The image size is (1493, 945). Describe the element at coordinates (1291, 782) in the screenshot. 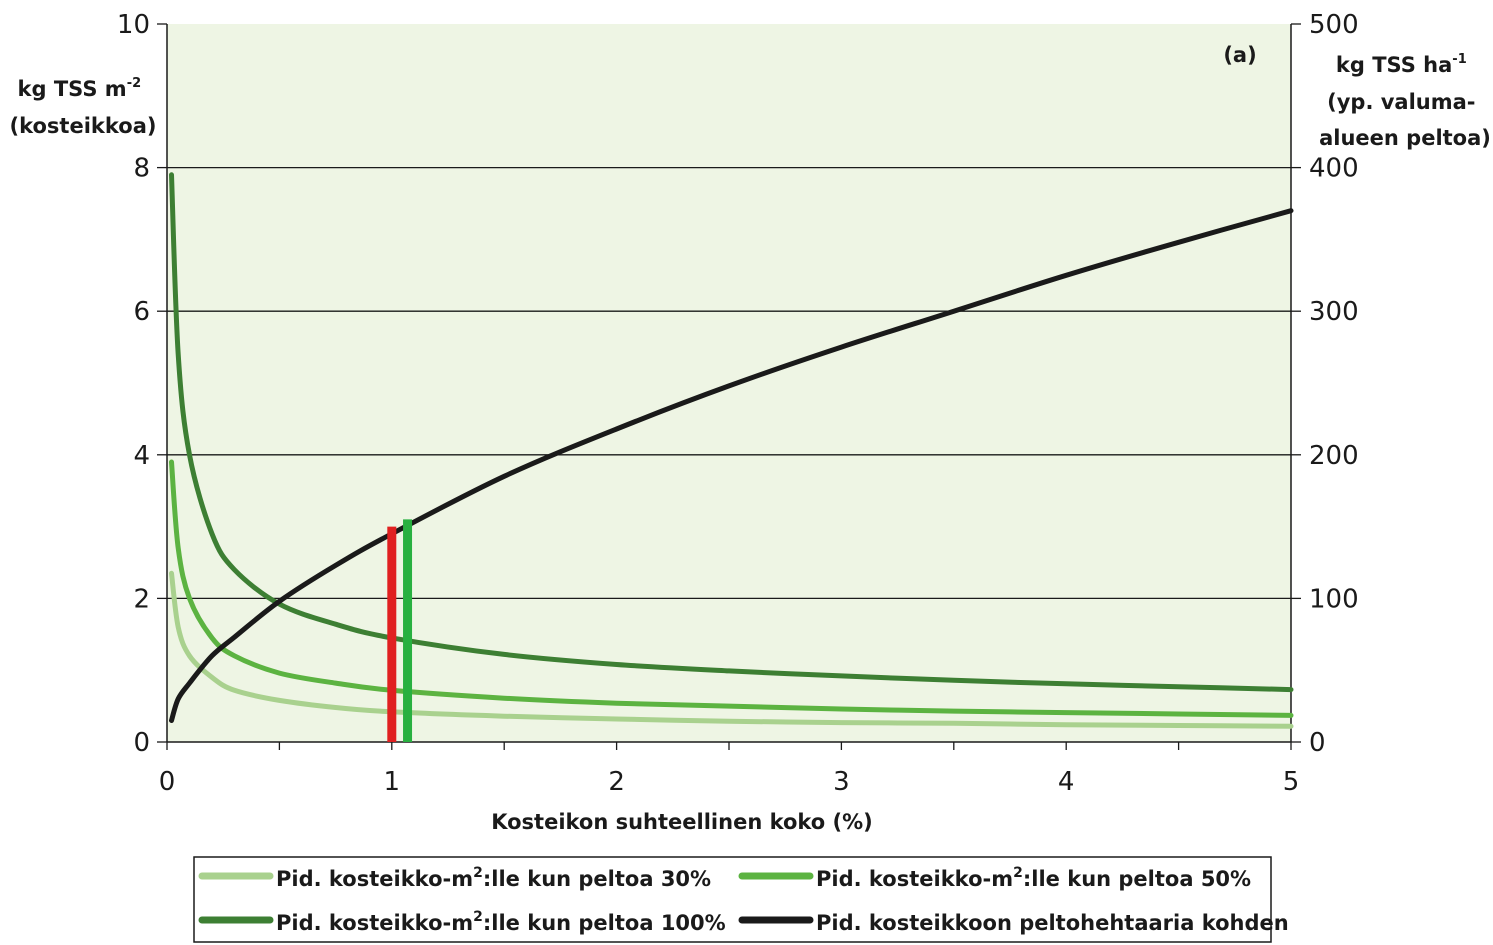

I see `x-tick-label: 5` at that location.